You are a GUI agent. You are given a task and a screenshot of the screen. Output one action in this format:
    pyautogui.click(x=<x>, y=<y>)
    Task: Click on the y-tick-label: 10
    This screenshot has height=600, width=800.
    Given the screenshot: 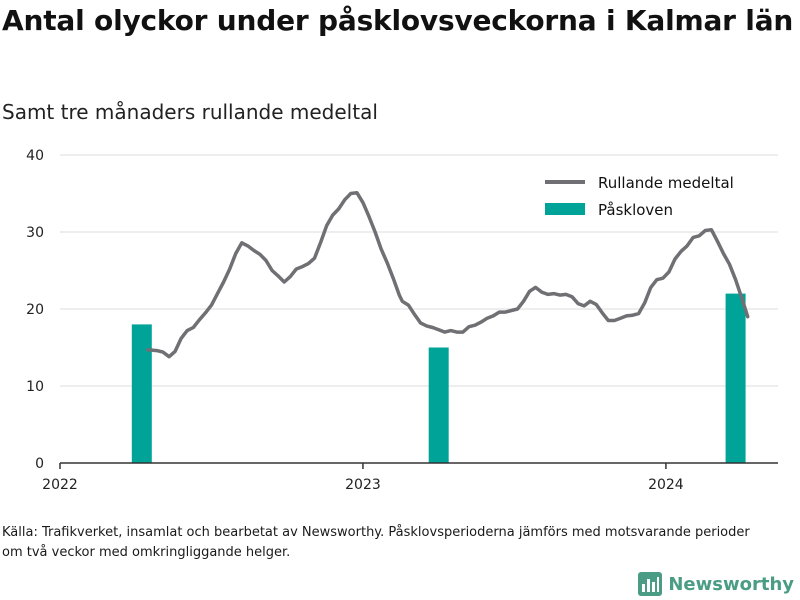 What is the action you would take?
    pyautogui.click(x=35, y=387)
    